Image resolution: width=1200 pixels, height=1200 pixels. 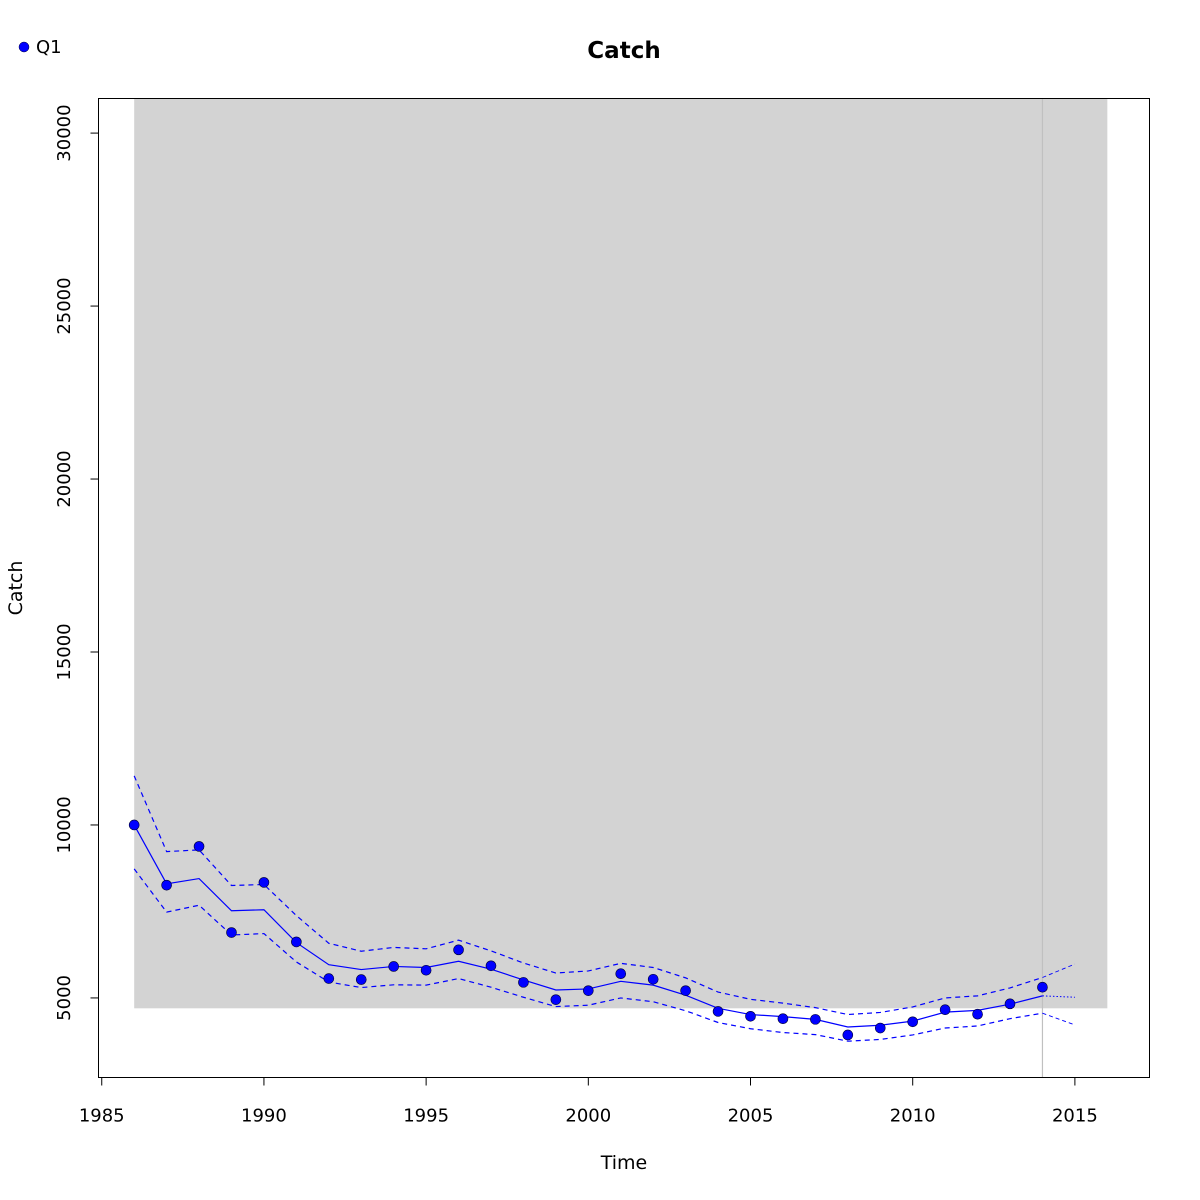 I want to click on x-tick-label: 1990, so click(x=264, y=1116).